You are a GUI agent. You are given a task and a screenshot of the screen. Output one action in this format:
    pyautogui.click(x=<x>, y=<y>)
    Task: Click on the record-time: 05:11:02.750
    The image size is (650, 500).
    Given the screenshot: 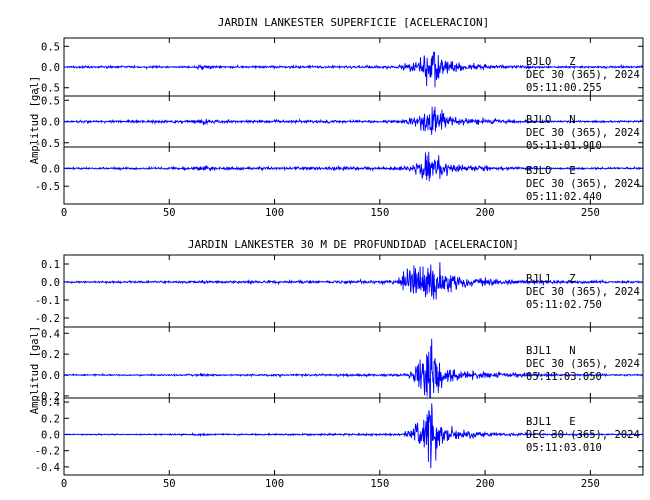 What is the action you would take?
    pyautogui.click(x=564, y=305)
    